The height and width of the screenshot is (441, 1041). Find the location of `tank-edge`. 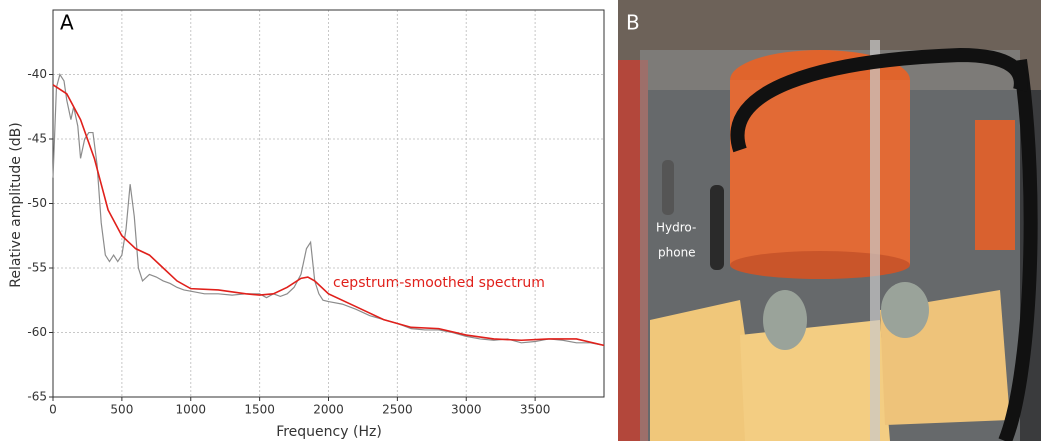

tank-edge is located at coordinates (875, 240).